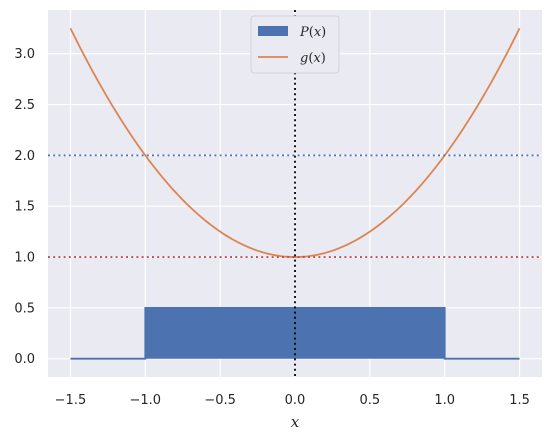 The image size is (553, 441). I want to click on y-tick-label-3: 1.5, so click(24, 207).